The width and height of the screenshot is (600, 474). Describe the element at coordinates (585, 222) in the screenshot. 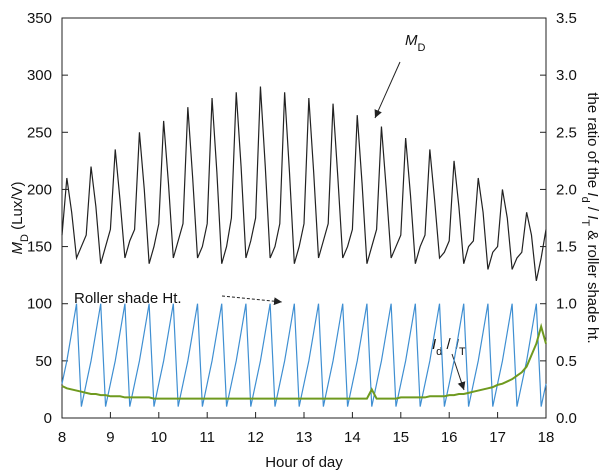

I see `y2-axis-label-part: T` at that location.